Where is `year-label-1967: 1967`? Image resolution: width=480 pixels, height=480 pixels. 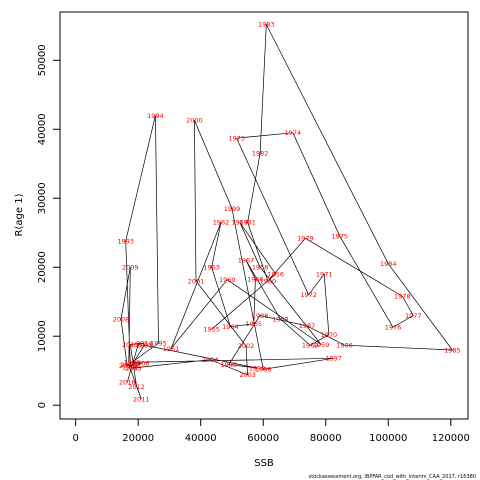
year-label-1967: 1967 is located at coordinates (246, 261).